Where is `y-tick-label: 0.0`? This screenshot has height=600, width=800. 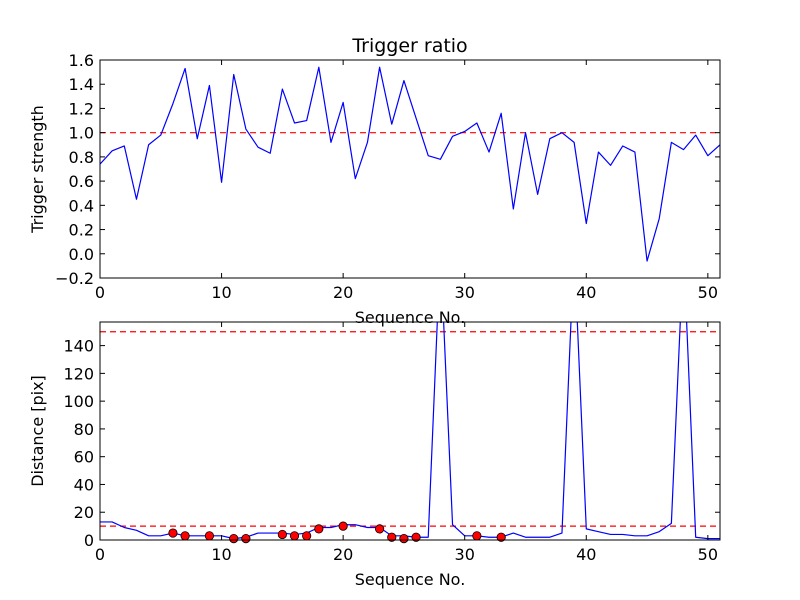 y-tick-label: 0.0 is located at coordinates (81, 254).